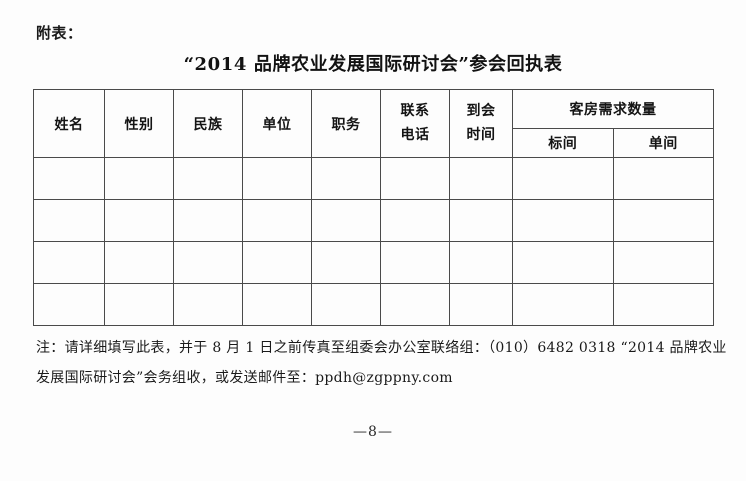 This screenshot has width=746, height=481. I want to click on table-header-row-top: 姓名 性别 民族 单位 职务 联系 电话 到会 时间 客房需求数量, so click(373, 123).